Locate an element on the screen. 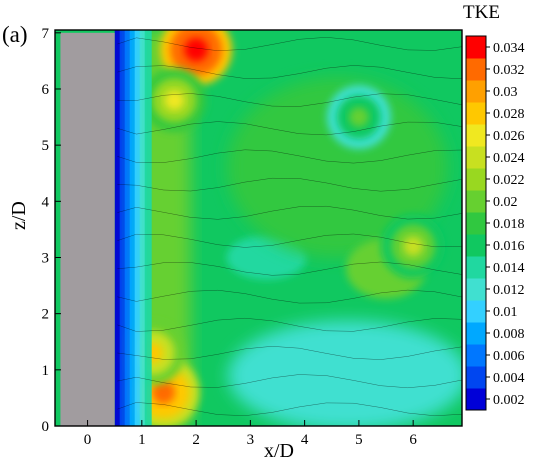  x-tick-label: 6 is located at coordinates (413, 440).